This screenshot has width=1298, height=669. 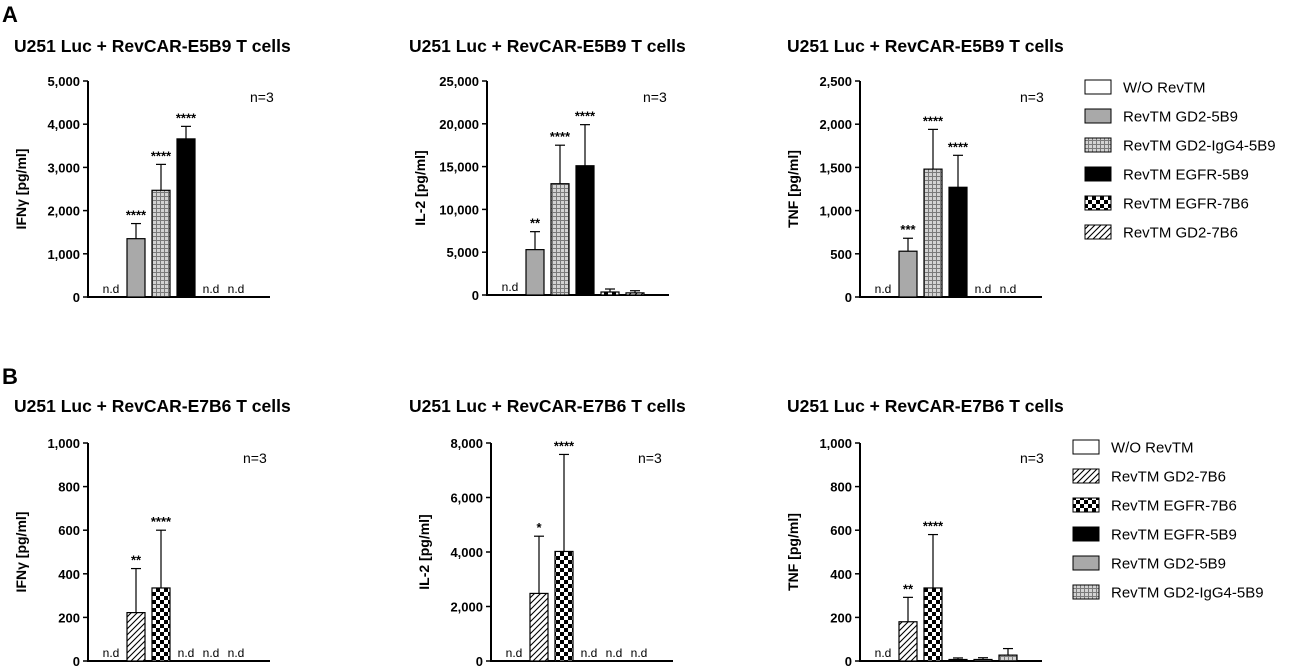 I want to click on y-tick-label: 600, so click(x=69, y=530).